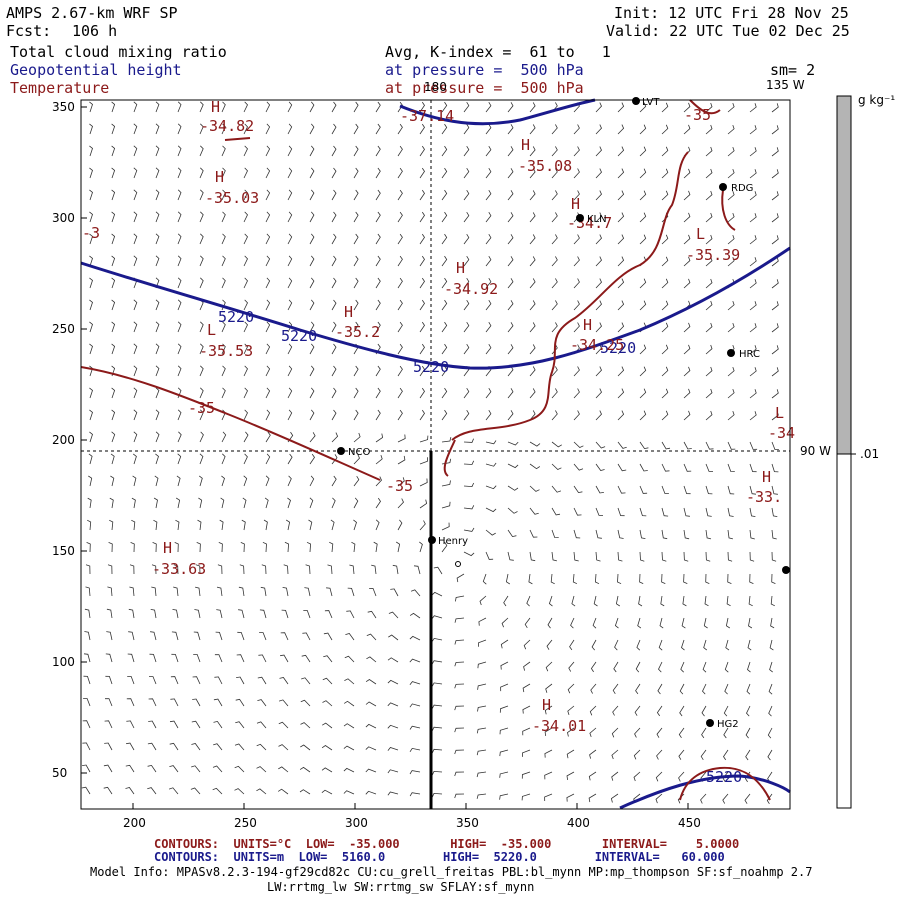 The width and height of the screenshot is (900, 900). What do you see at coordinates (69, 440) in the screenshot?
I see `y-axis: 350 300 250 200 150 100 50` at bounding box center [69, 440].